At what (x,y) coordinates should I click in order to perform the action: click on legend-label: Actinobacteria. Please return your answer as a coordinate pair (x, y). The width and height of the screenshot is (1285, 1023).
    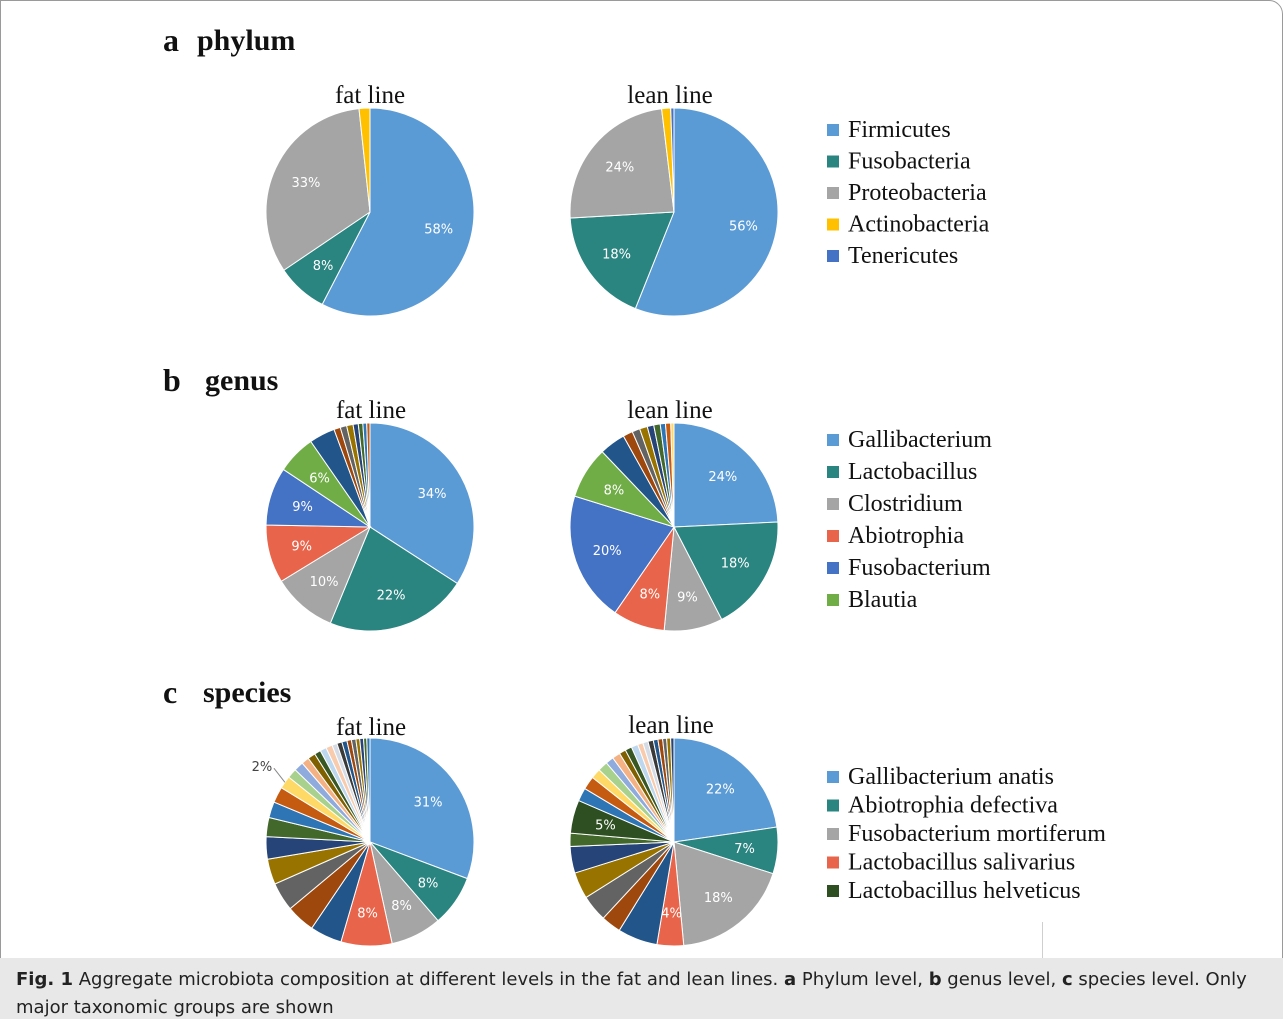
    Looking at the image, I should click on (919, 225).